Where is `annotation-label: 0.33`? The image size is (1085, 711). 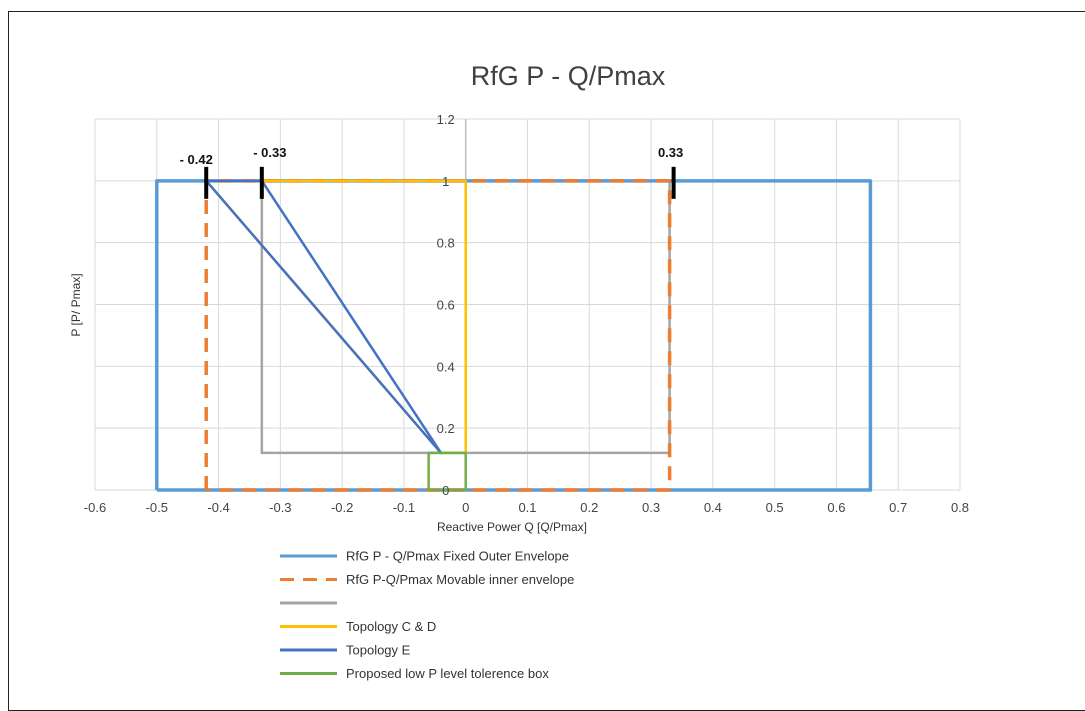
annotation-label: 0.33 is located at coordinates (670, 152).